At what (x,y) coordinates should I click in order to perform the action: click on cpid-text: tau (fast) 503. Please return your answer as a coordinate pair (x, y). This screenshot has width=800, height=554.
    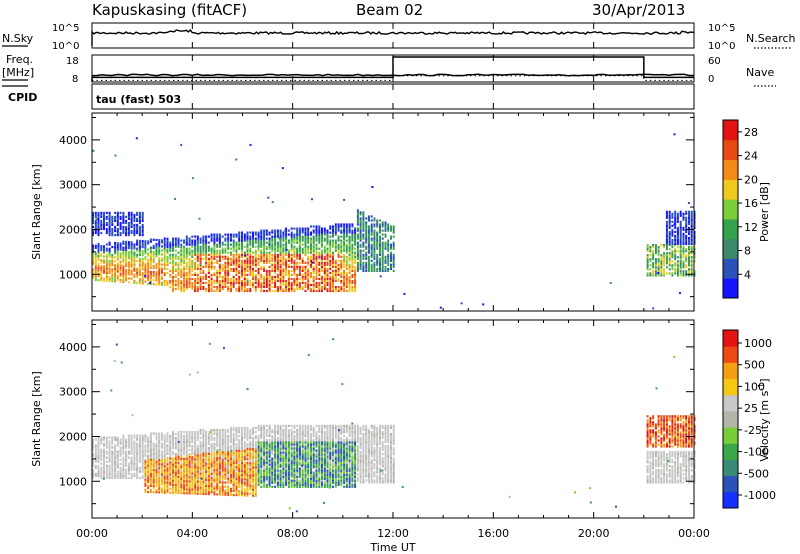
    Looking at the image, I should click on (138, 99).